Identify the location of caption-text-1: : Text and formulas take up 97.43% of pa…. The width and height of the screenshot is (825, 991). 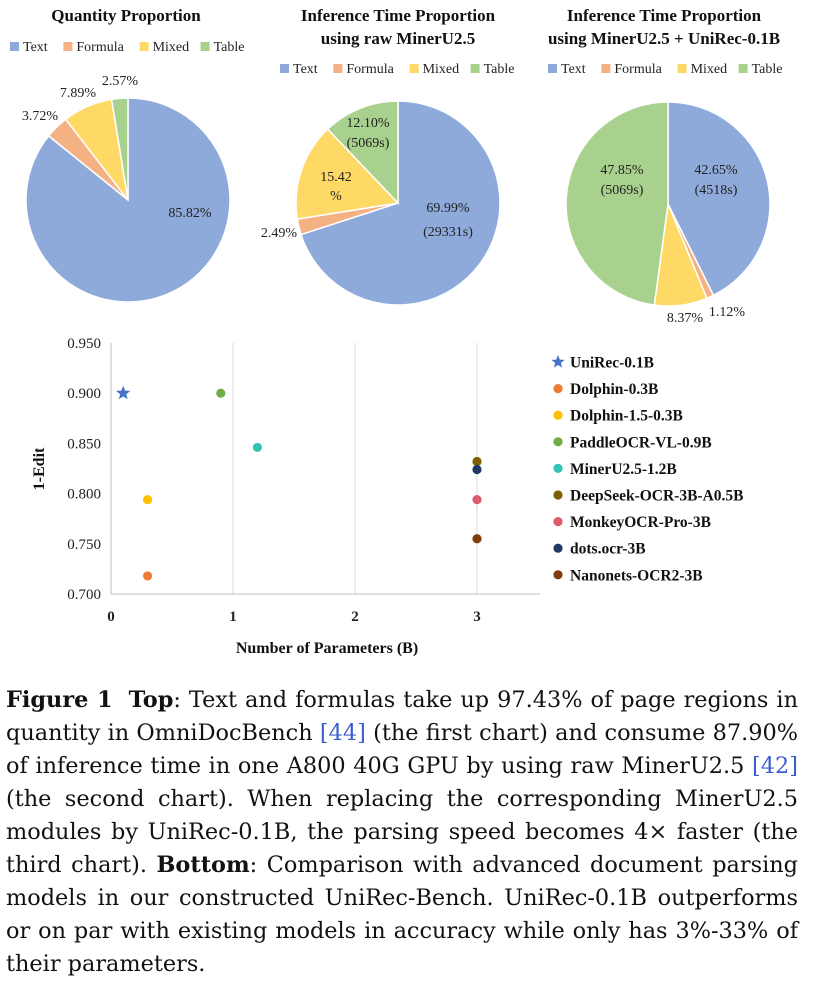
(402, 716).